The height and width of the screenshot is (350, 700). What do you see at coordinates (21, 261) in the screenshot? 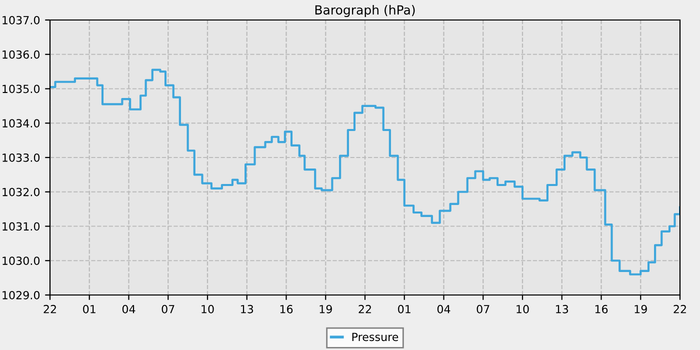
I see `y-tick-label: 1030.0` at bounding box center [21, 261].